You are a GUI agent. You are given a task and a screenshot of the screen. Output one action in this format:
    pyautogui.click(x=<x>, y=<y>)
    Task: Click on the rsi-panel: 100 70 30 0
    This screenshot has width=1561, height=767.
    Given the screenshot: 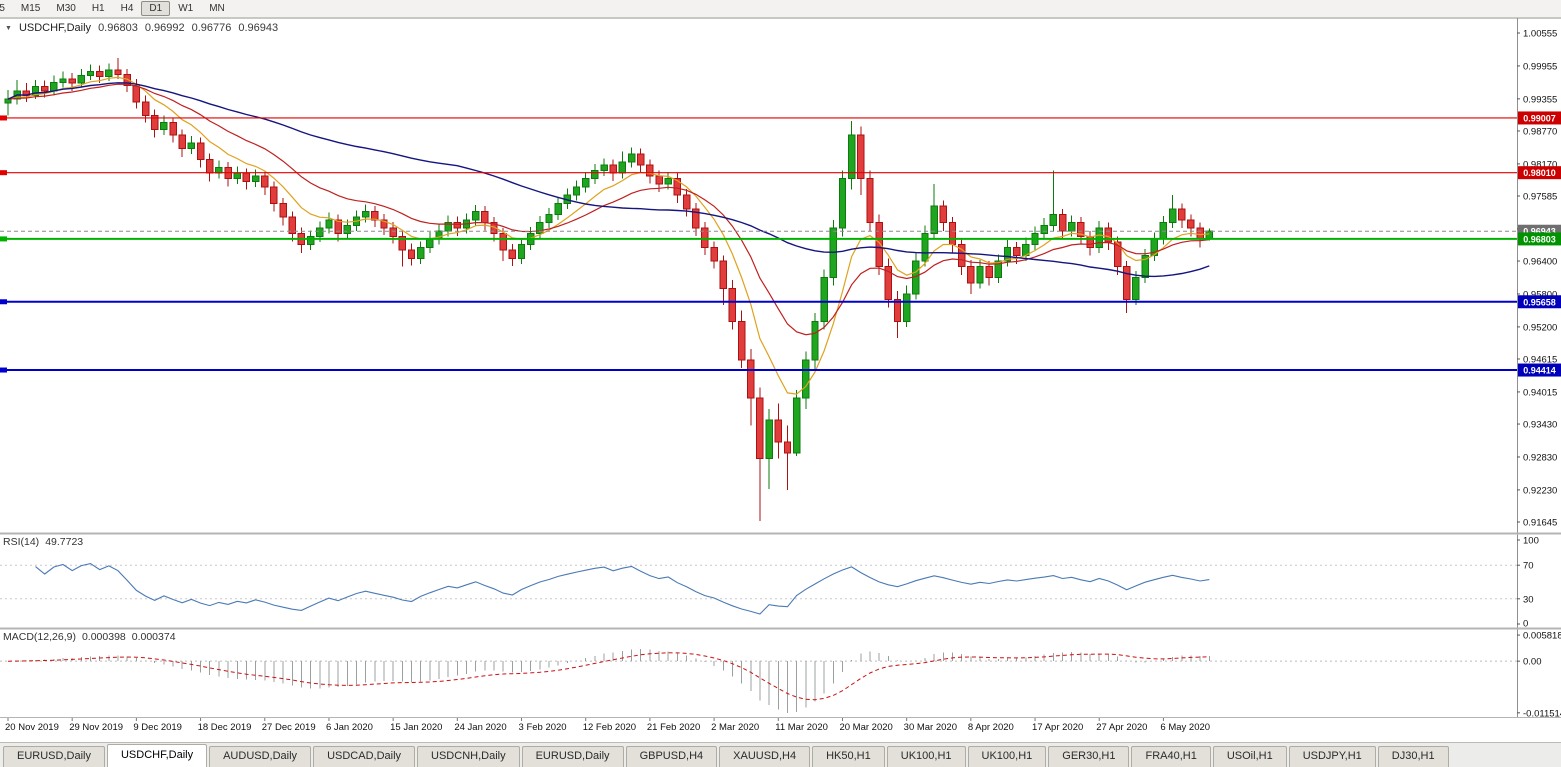 What is the action you would take?
    pyautogui.click(x=769, y=583)
    